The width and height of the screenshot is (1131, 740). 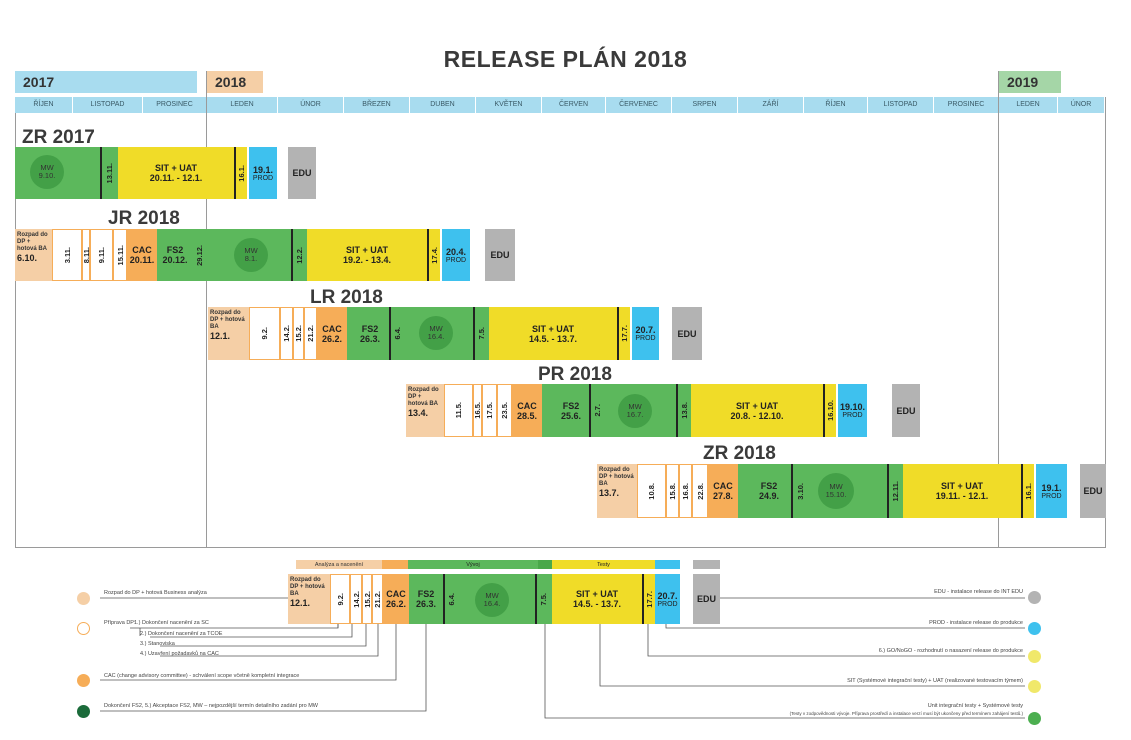 I want to click on lr2018-fs2: FS2 26.3., so click(x=370, y=333).